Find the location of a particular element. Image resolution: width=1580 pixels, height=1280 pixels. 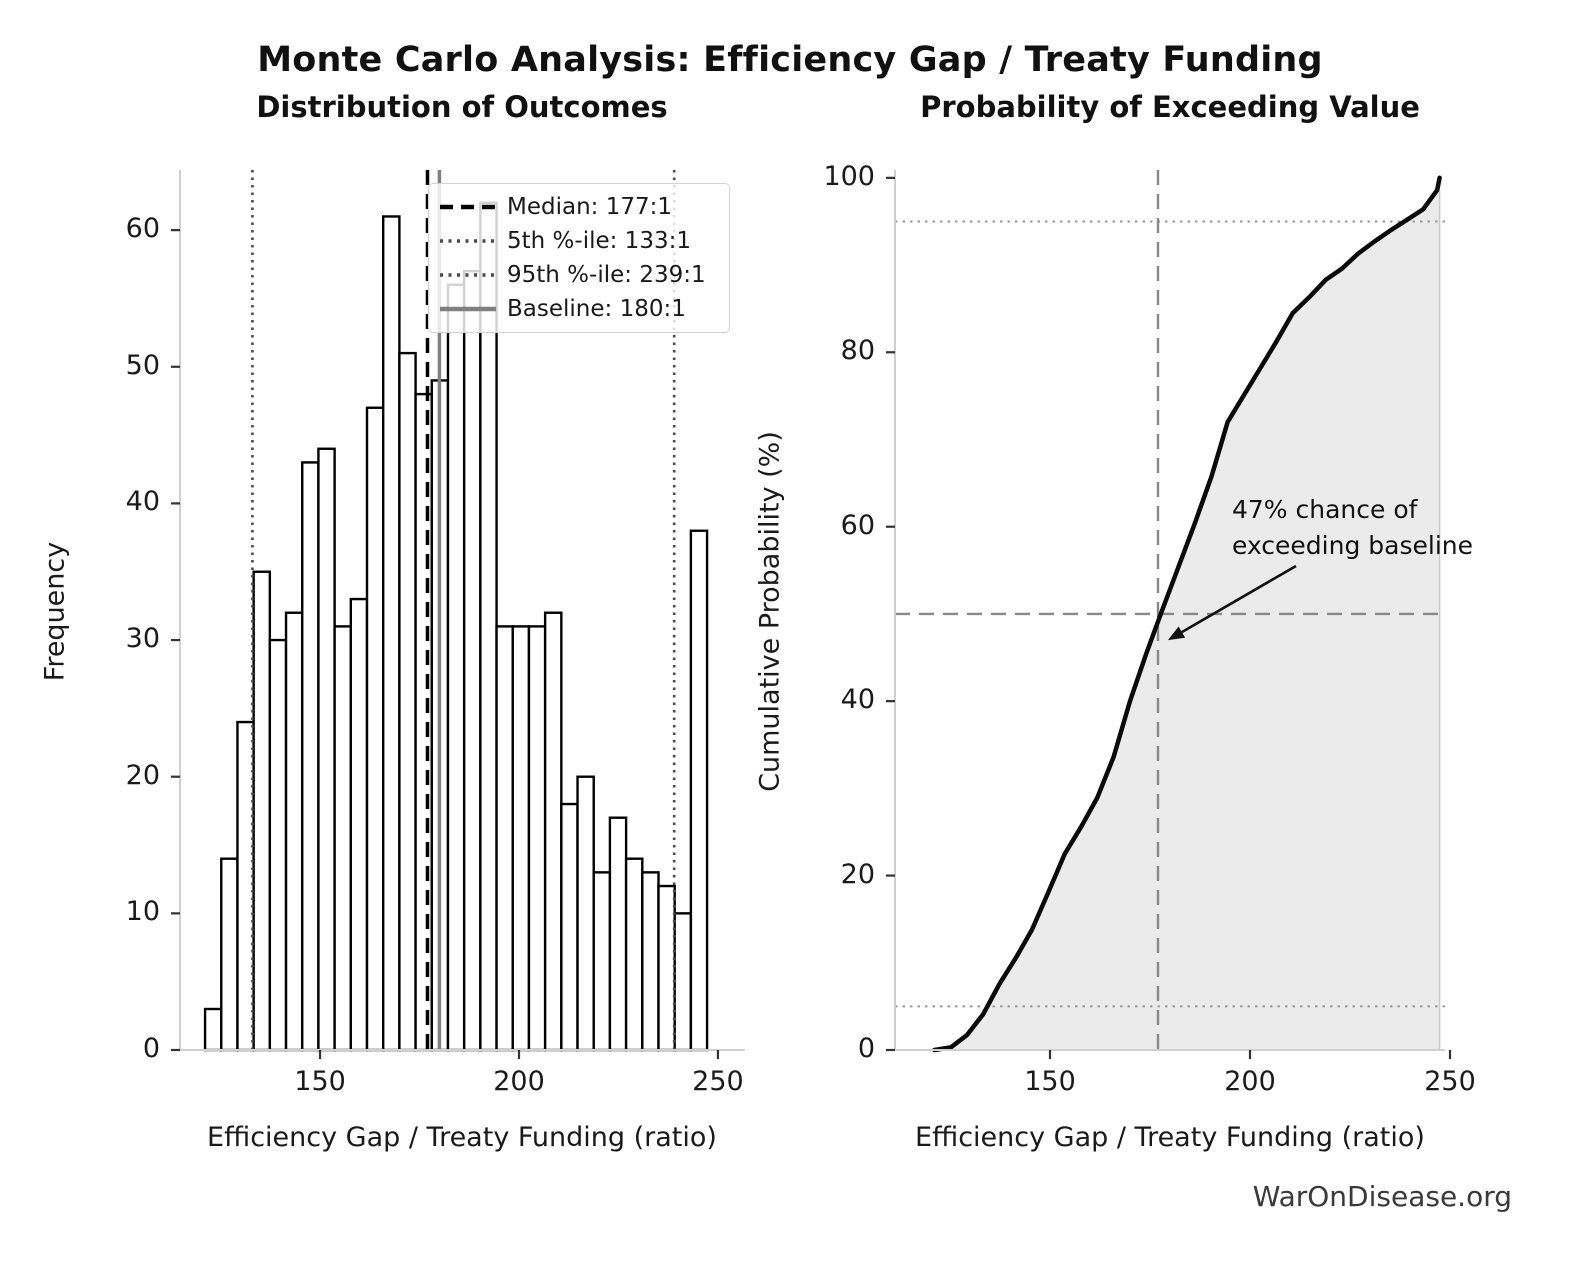

legend-item-label: 5th %-ile: 133:1 is located at coordinates (599, 241).